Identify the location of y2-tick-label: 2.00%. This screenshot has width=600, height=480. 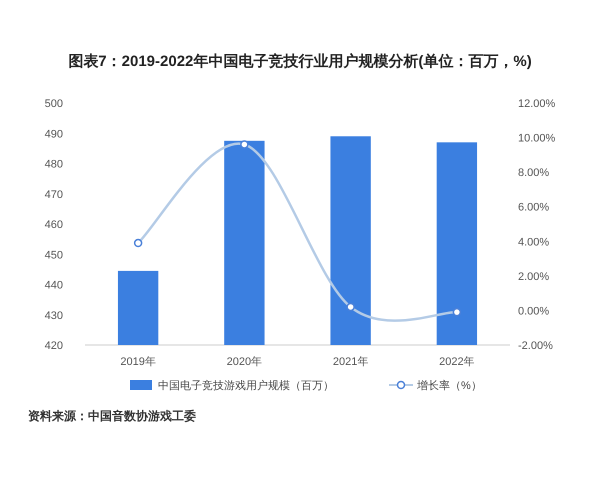
(534, 276).